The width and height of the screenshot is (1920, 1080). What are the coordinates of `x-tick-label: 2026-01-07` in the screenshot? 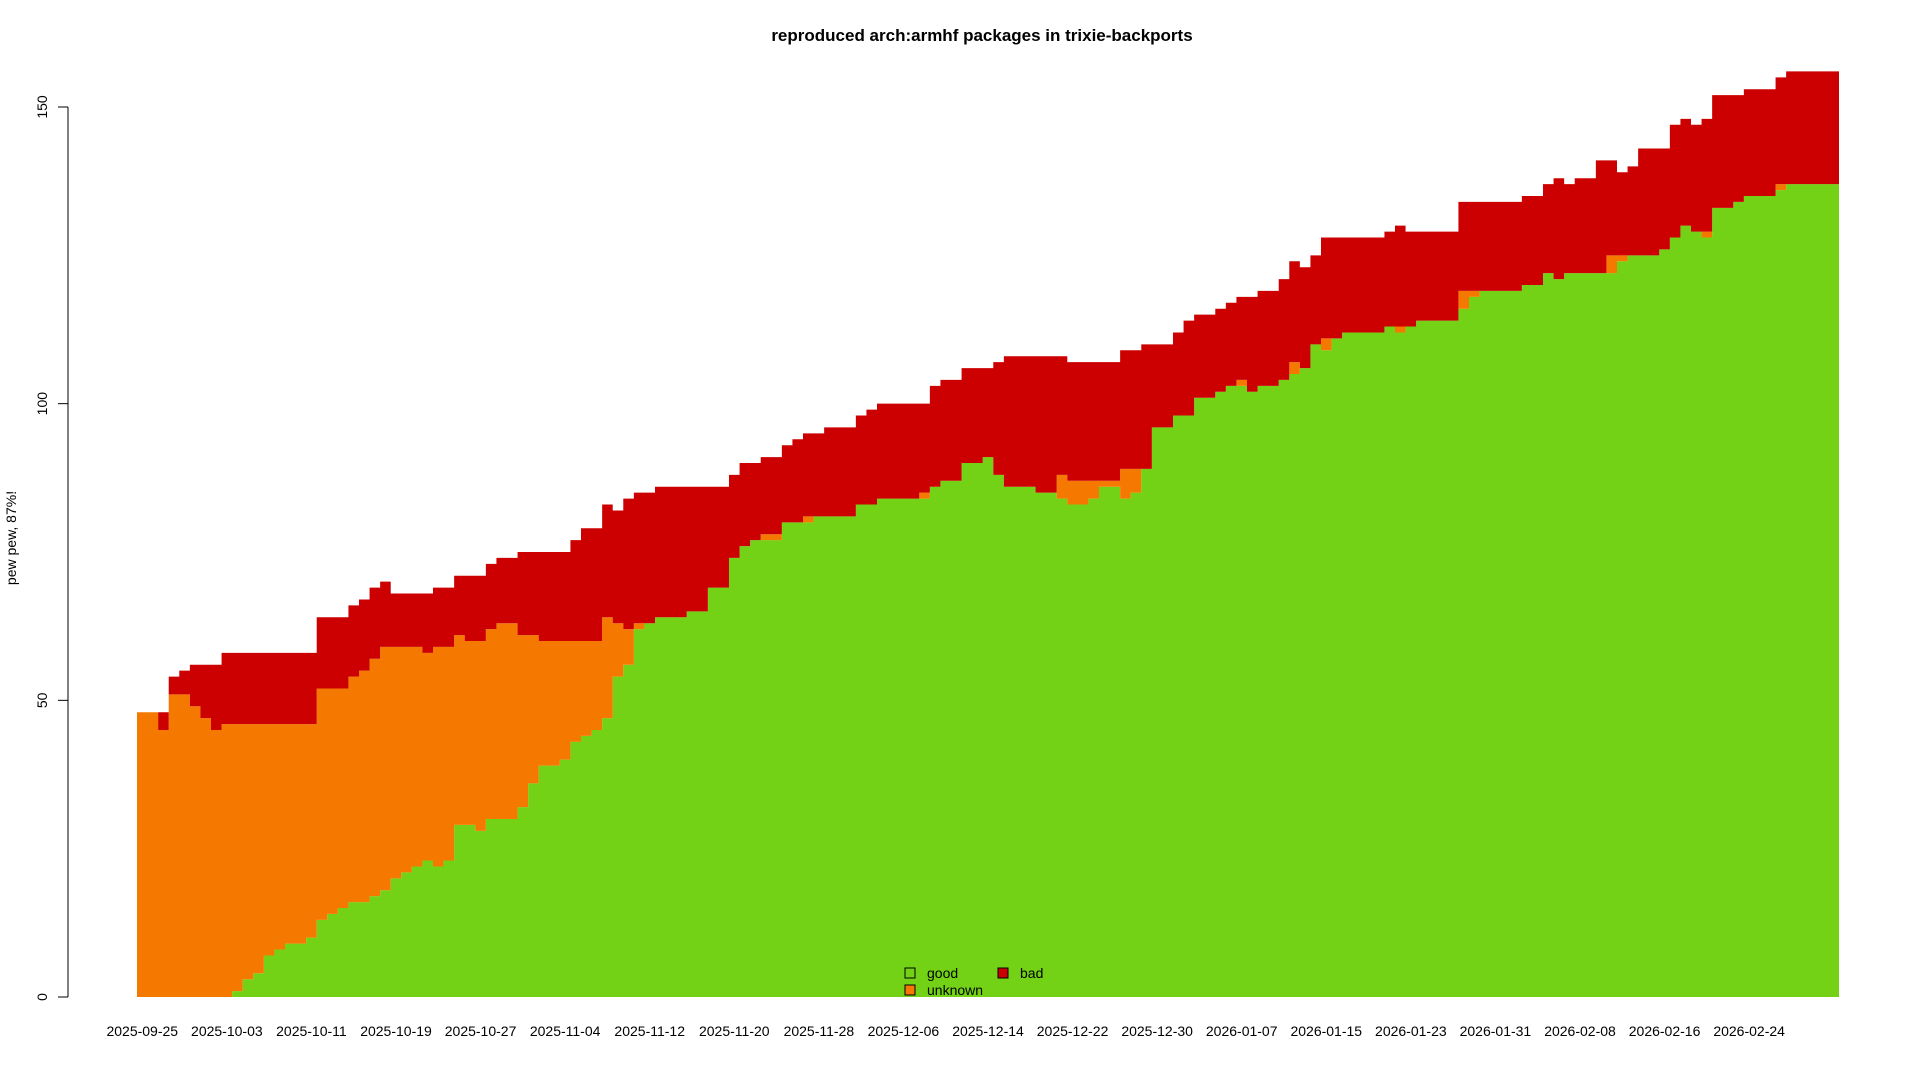 It's located at (1242, 1031).